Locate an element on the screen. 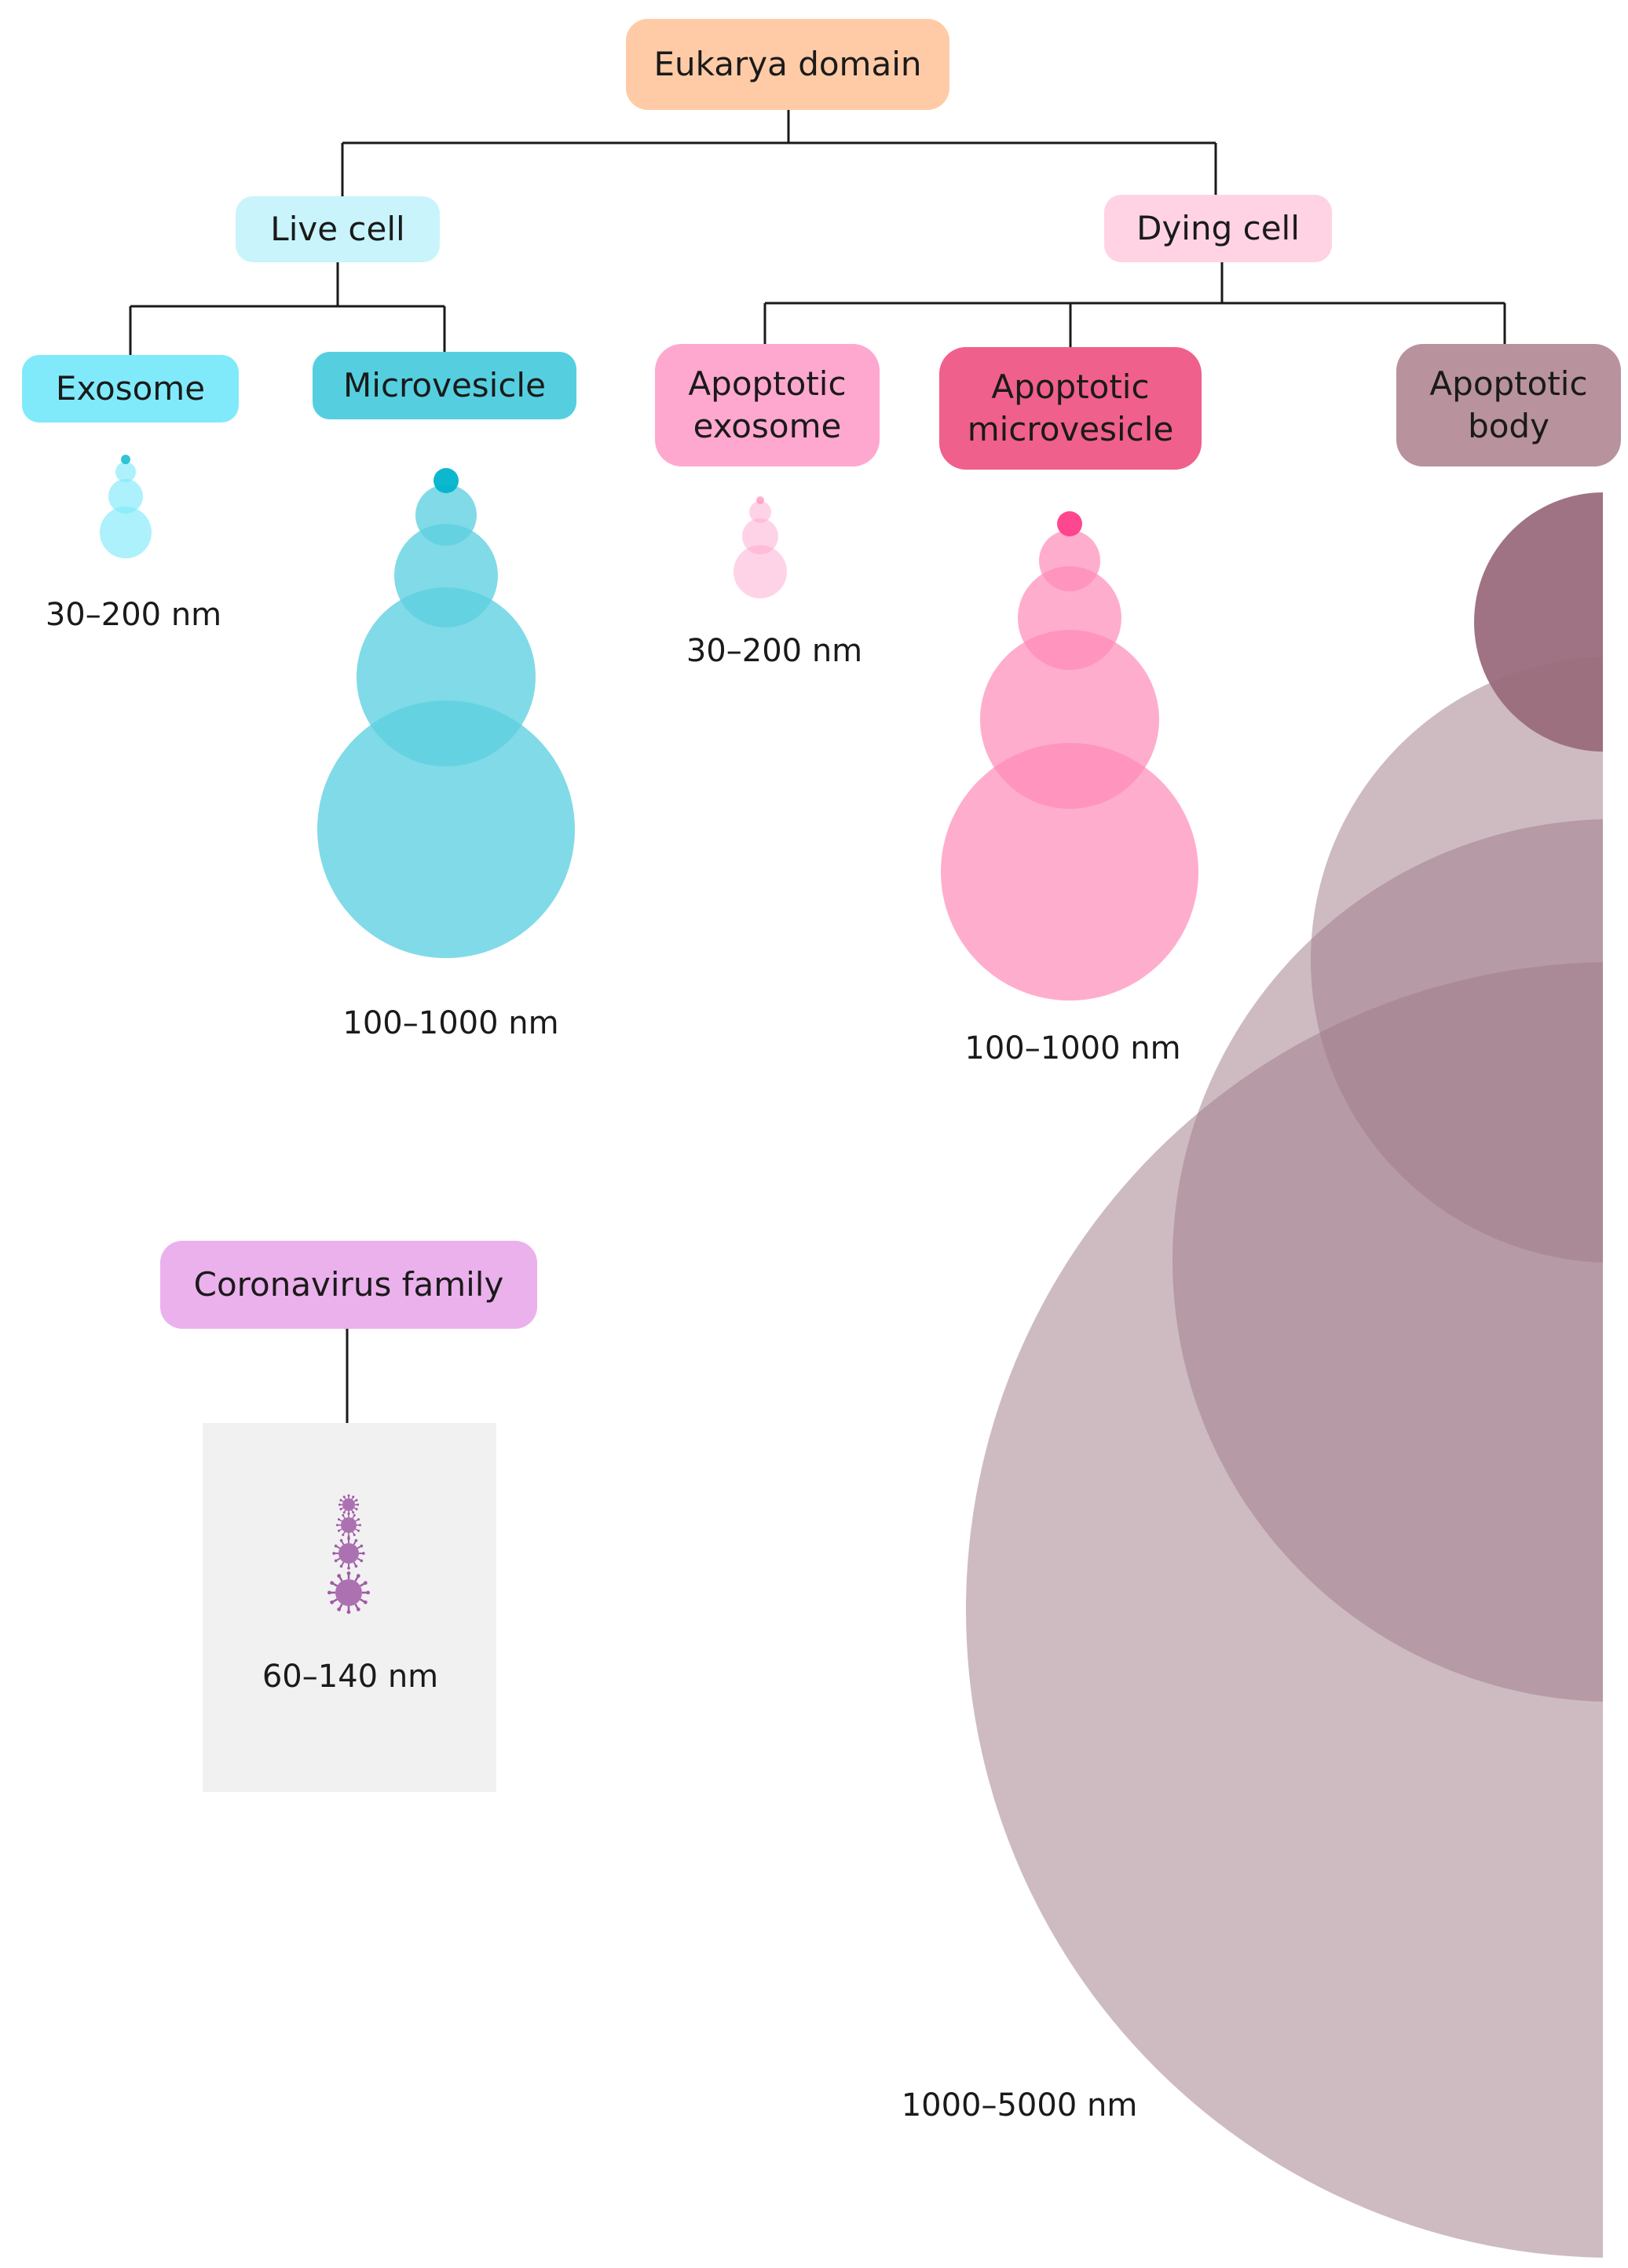  connector-eukarya is located at coordinates (779, 154).